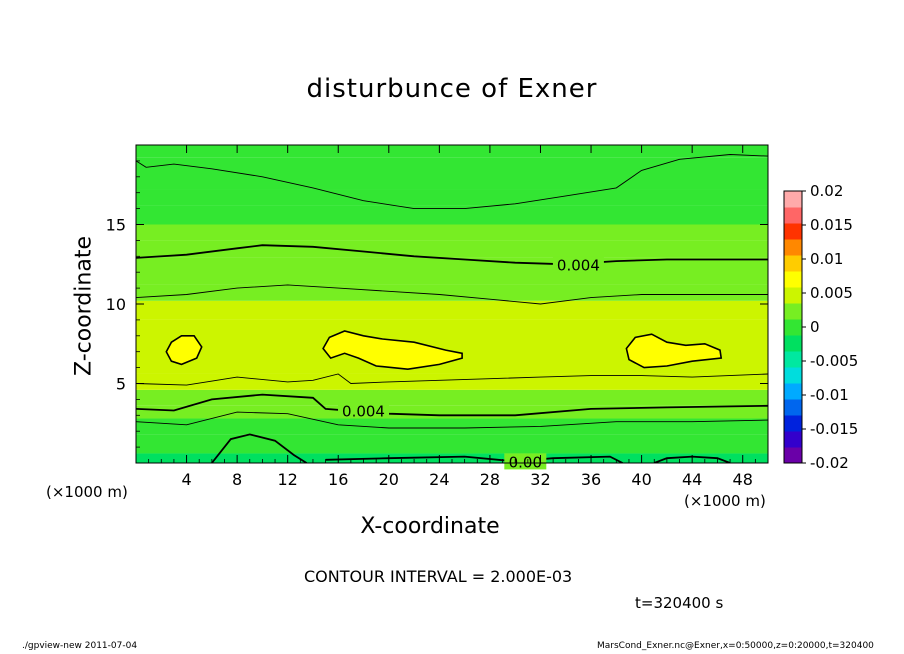 This screenshot has width=904, height=654. Describe the element at coordinates (725, 501) in the screenshot. I see `x-axis-unit: (×1000 m)` at that location.